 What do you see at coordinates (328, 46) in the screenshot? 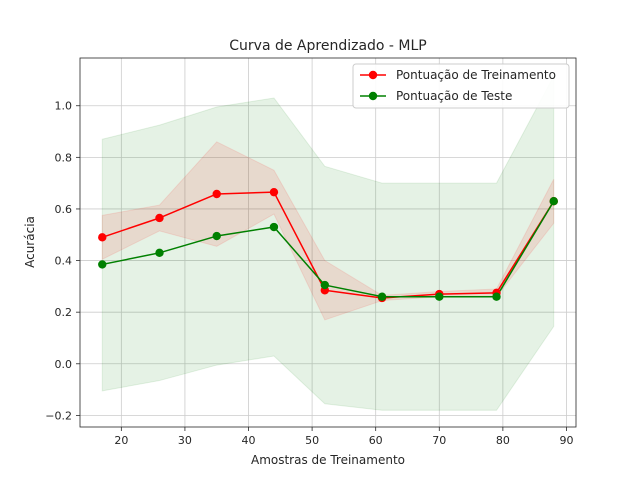
I see `chart-title: Curva de Aprendizado - MLP` at bounding box center [328, 46].